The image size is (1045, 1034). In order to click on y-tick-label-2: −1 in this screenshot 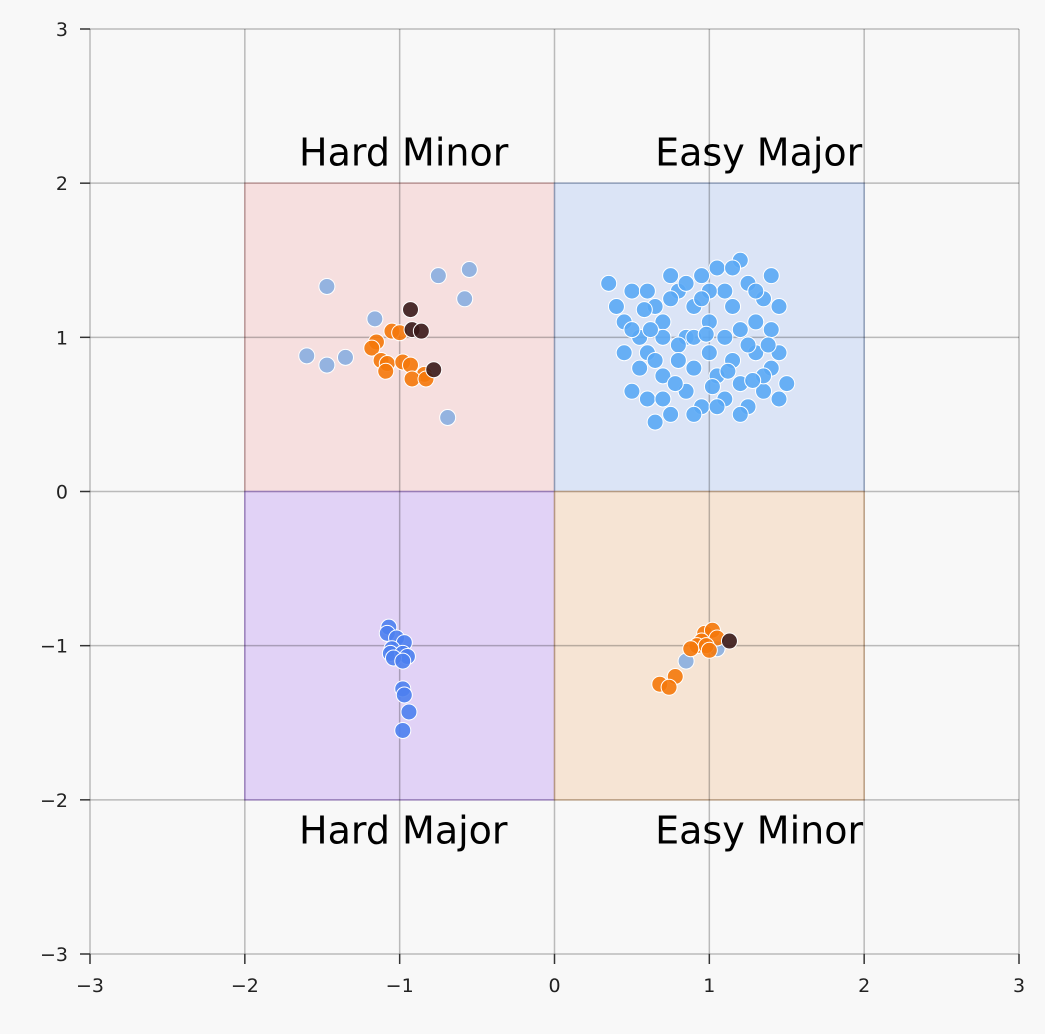, I will do `click(54, 647)`.